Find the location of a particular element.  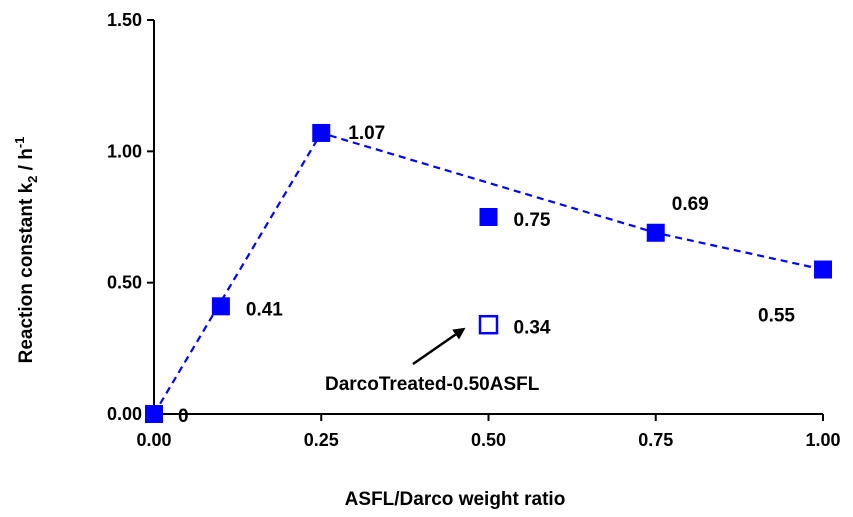

annotation: DarcoTreated-0.50ASFL is located at coordinates (432, 361).